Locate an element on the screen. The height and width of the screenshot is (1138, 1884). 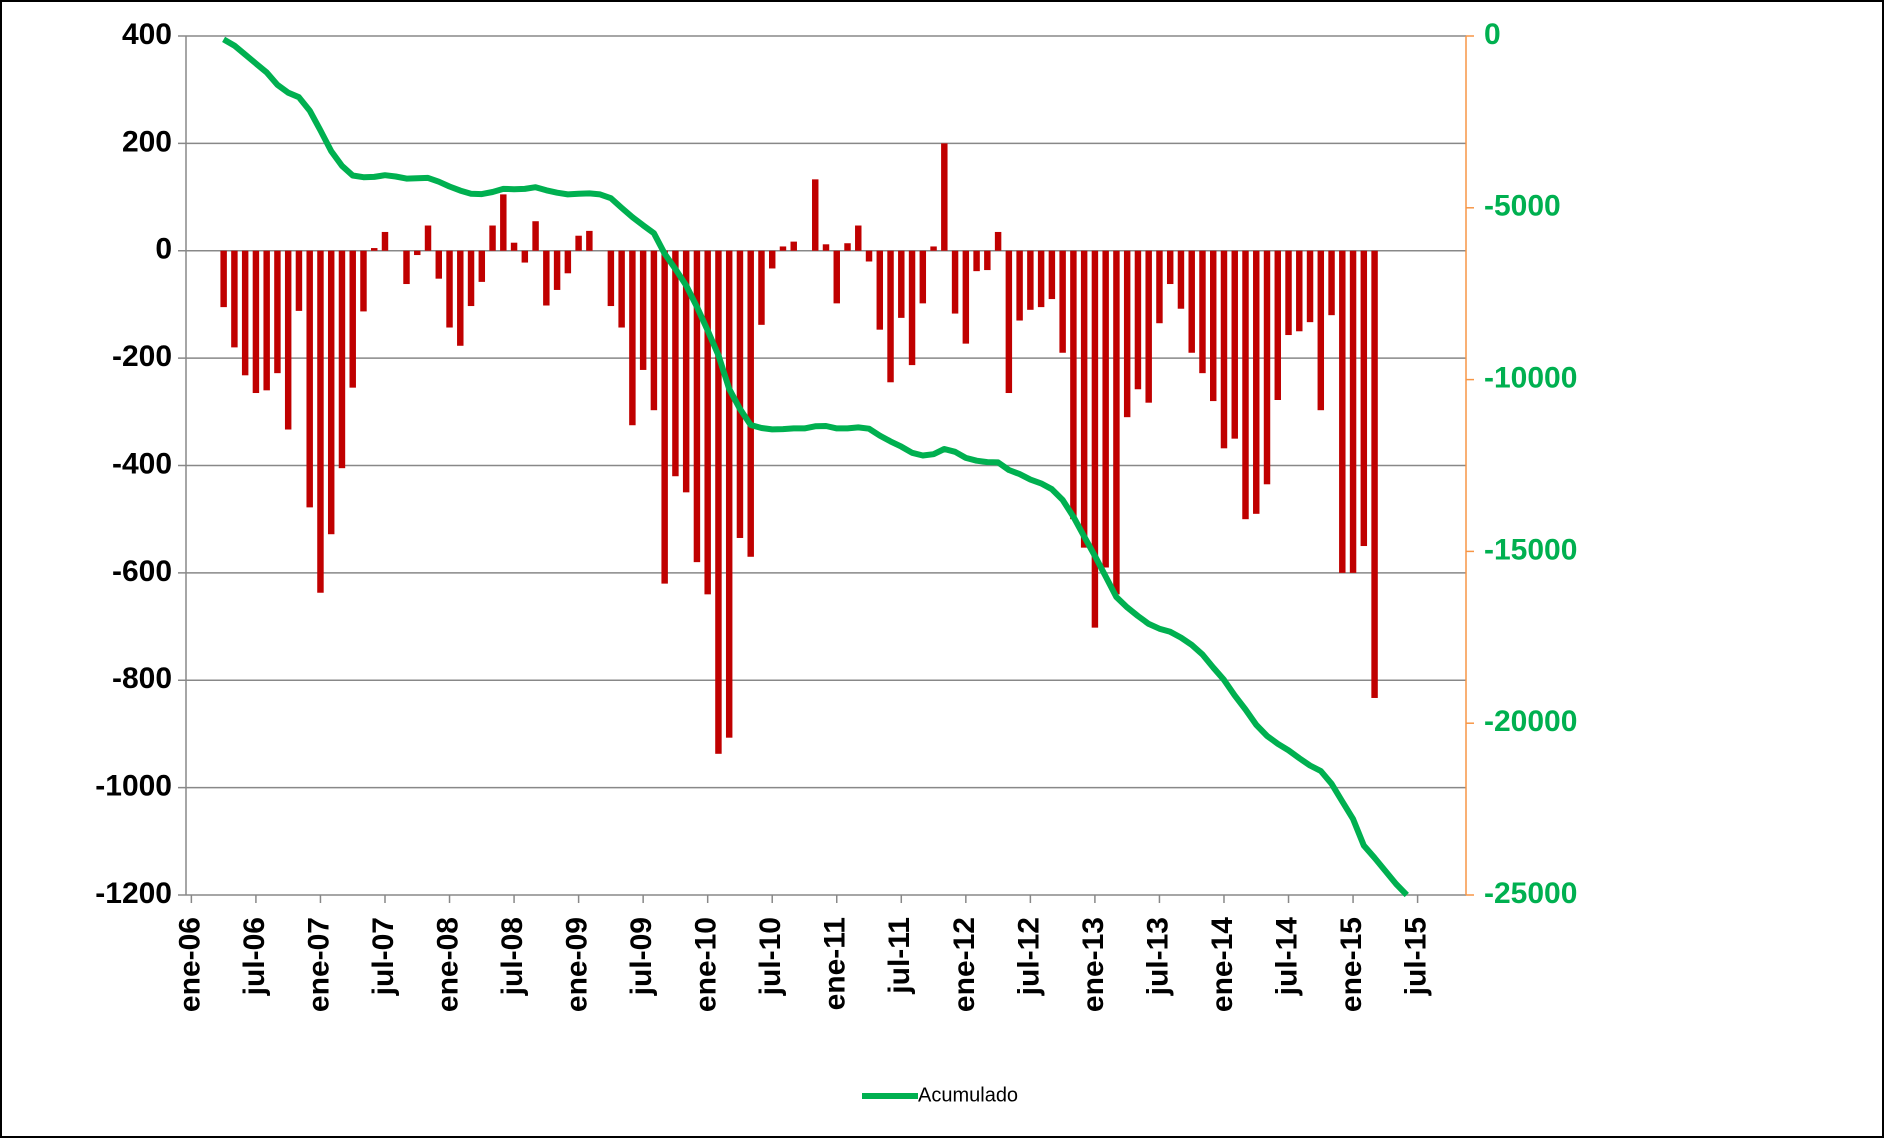
y2-tick-label: -20000 is located at coordinates (1530, 721).